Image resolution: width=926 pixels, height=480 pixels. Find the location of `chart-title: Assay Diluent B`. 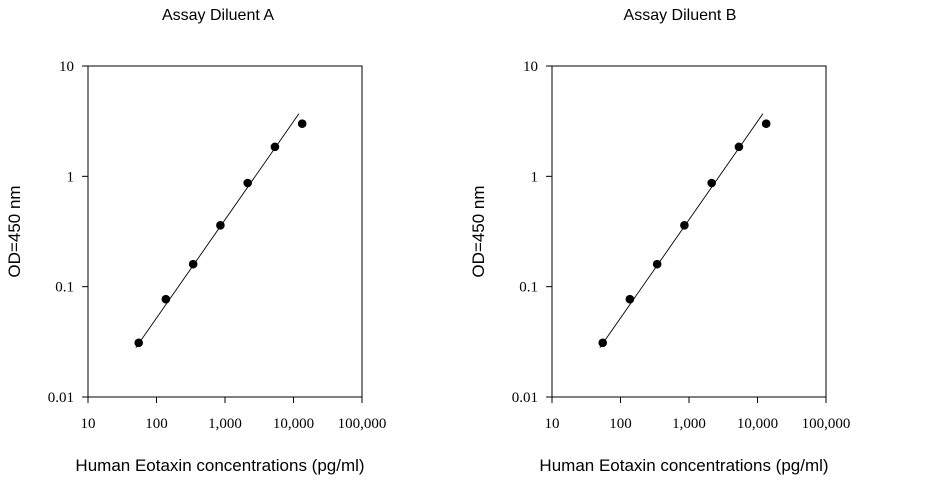

chart-title: Assay Diluent B is located at coordinates (680, 15).